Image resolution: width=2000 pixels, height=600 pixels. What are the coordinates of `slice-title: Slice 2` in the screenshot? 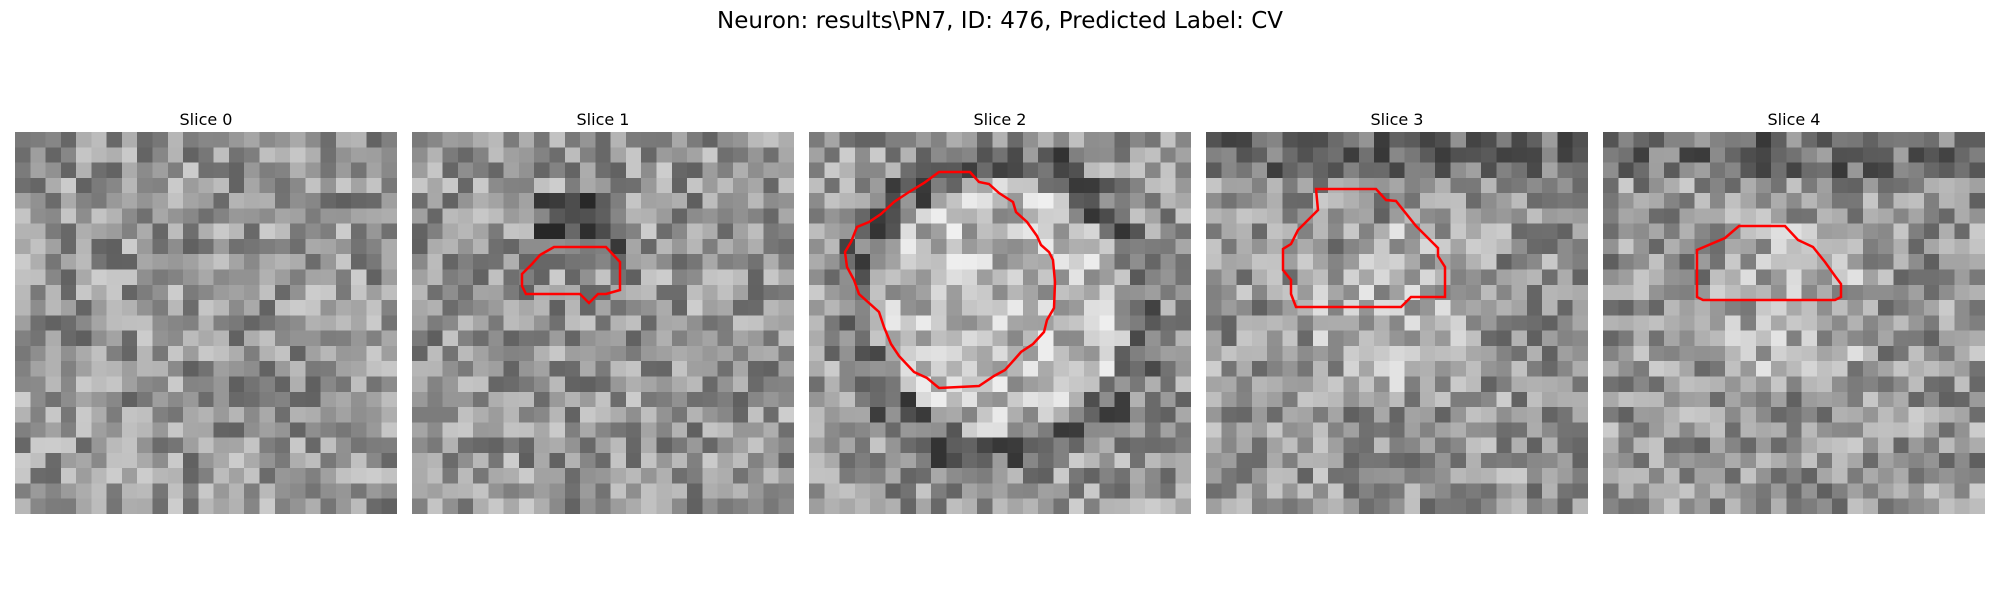 It's located at (1000, 119).